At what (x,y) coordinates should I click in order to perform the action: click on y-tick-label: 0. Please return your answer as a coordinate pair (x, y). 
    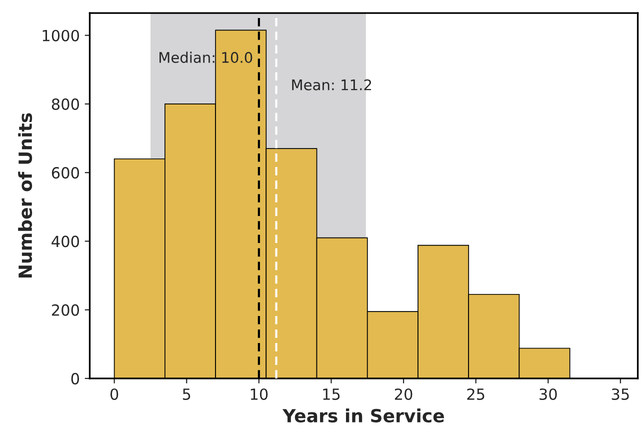
    Looking at the image, I should click on (75, 378).